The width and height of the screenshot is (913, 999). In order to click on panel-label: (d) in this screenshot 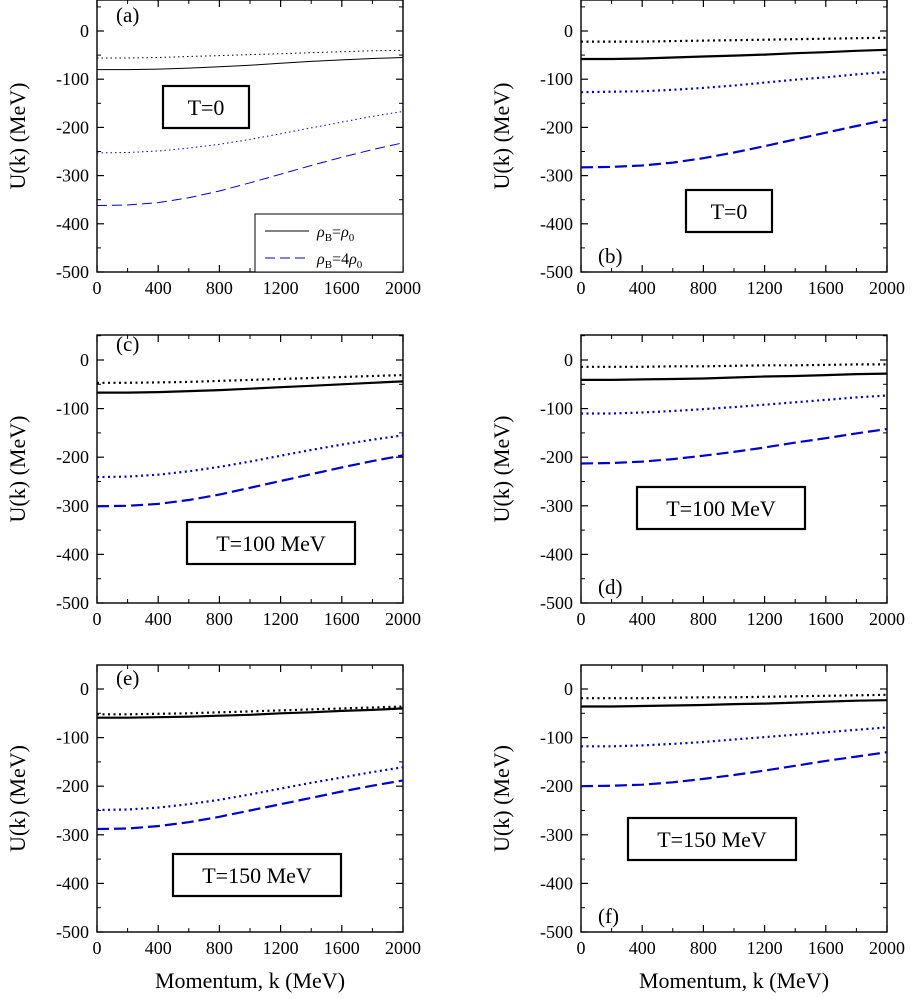, I will do `click(610, 587)`.